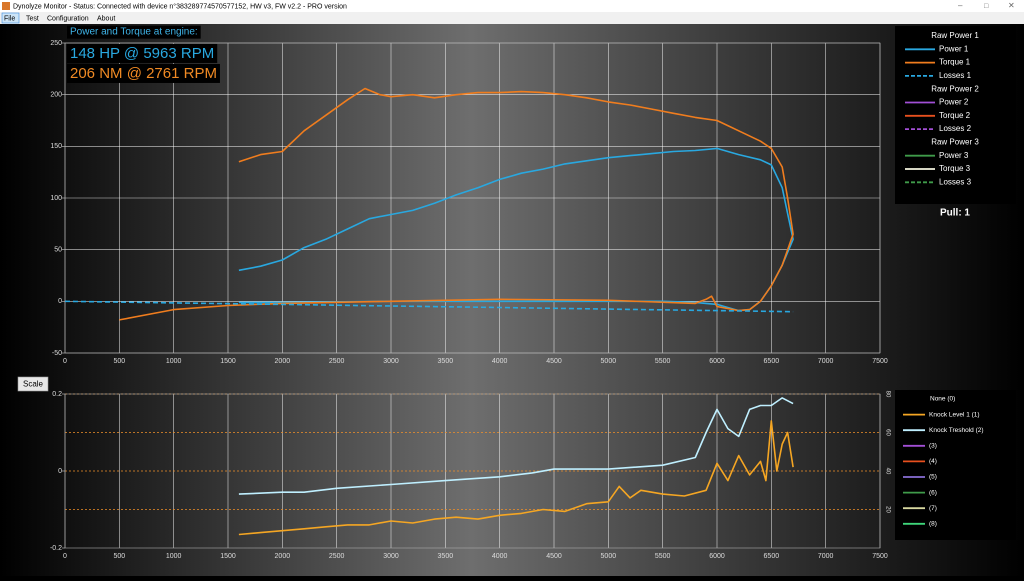 Image resolution: width=1024 pixels, height=581 pixels. Describe the element at coordinates (933, 477) in the screenshot. I see `legend-label: (5)` at that location.